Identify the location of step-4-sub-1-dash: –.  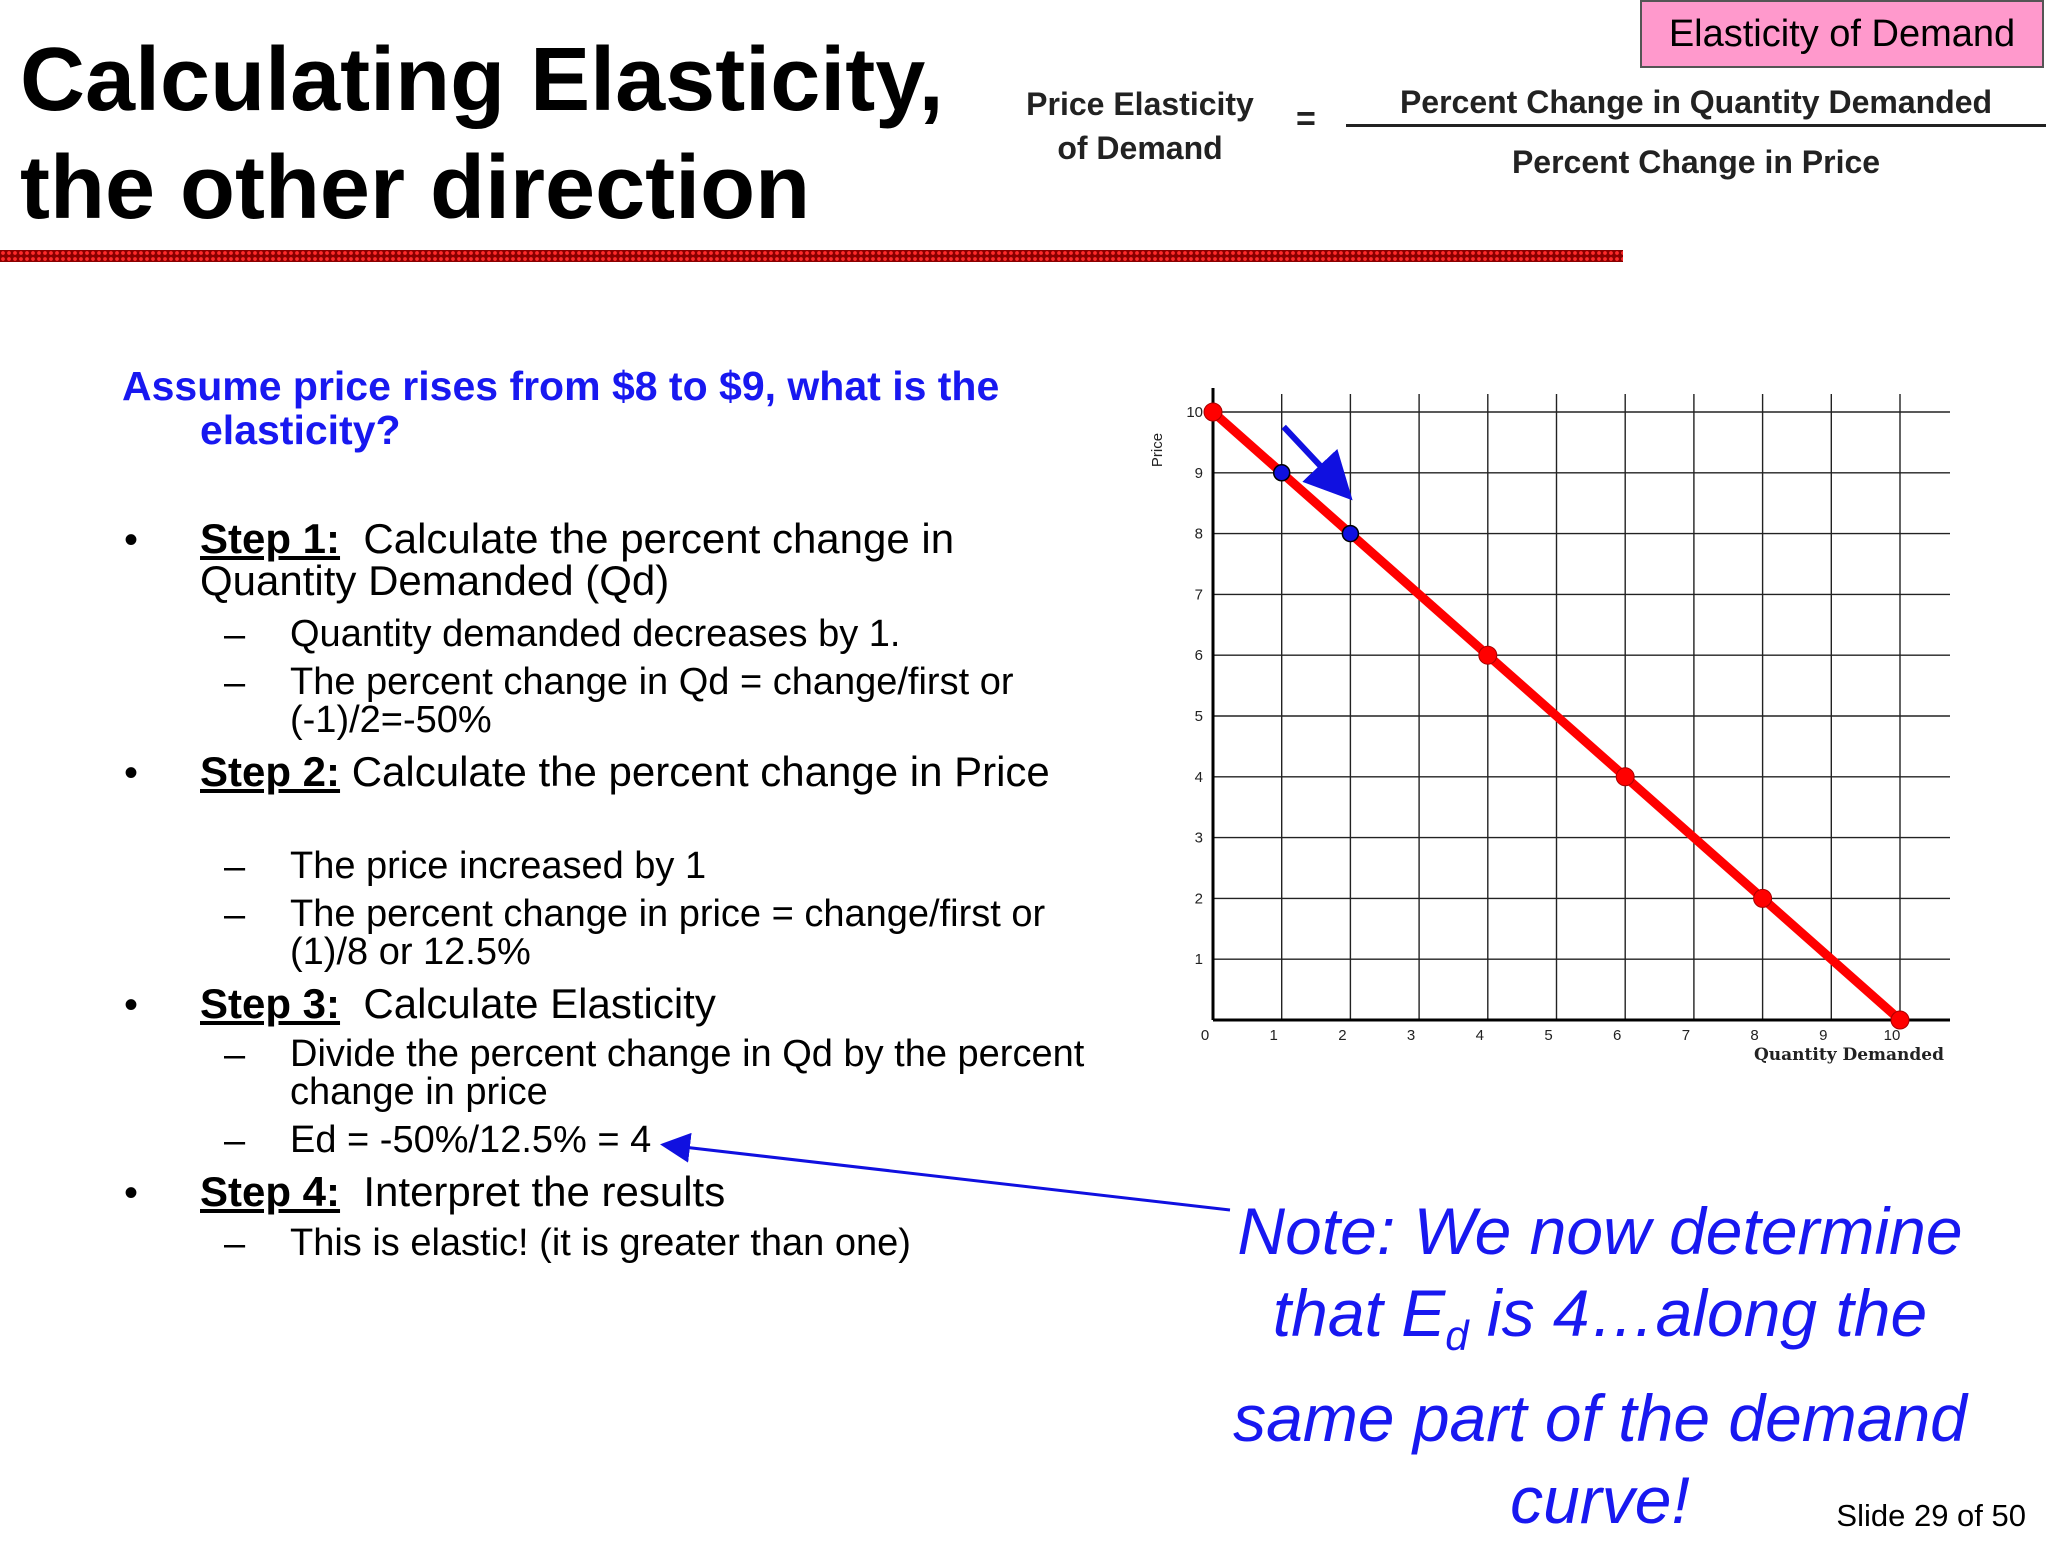
(235, 1244).